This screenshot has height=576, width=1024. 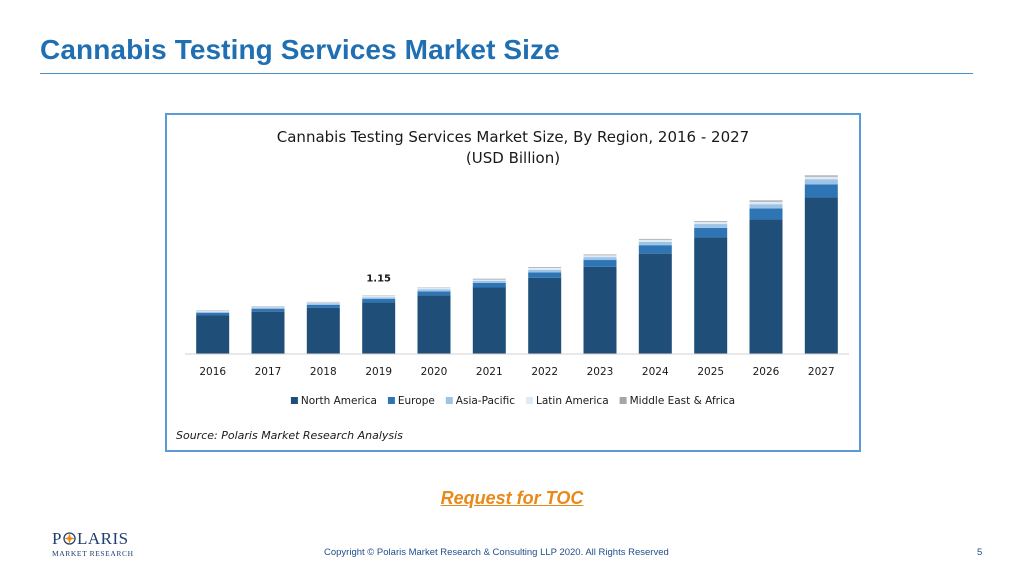 What do you see at coordinates (512, 498) in the screenshot?
I see `request-toc-link: Request for TOC` at bounding box center [512, 498].